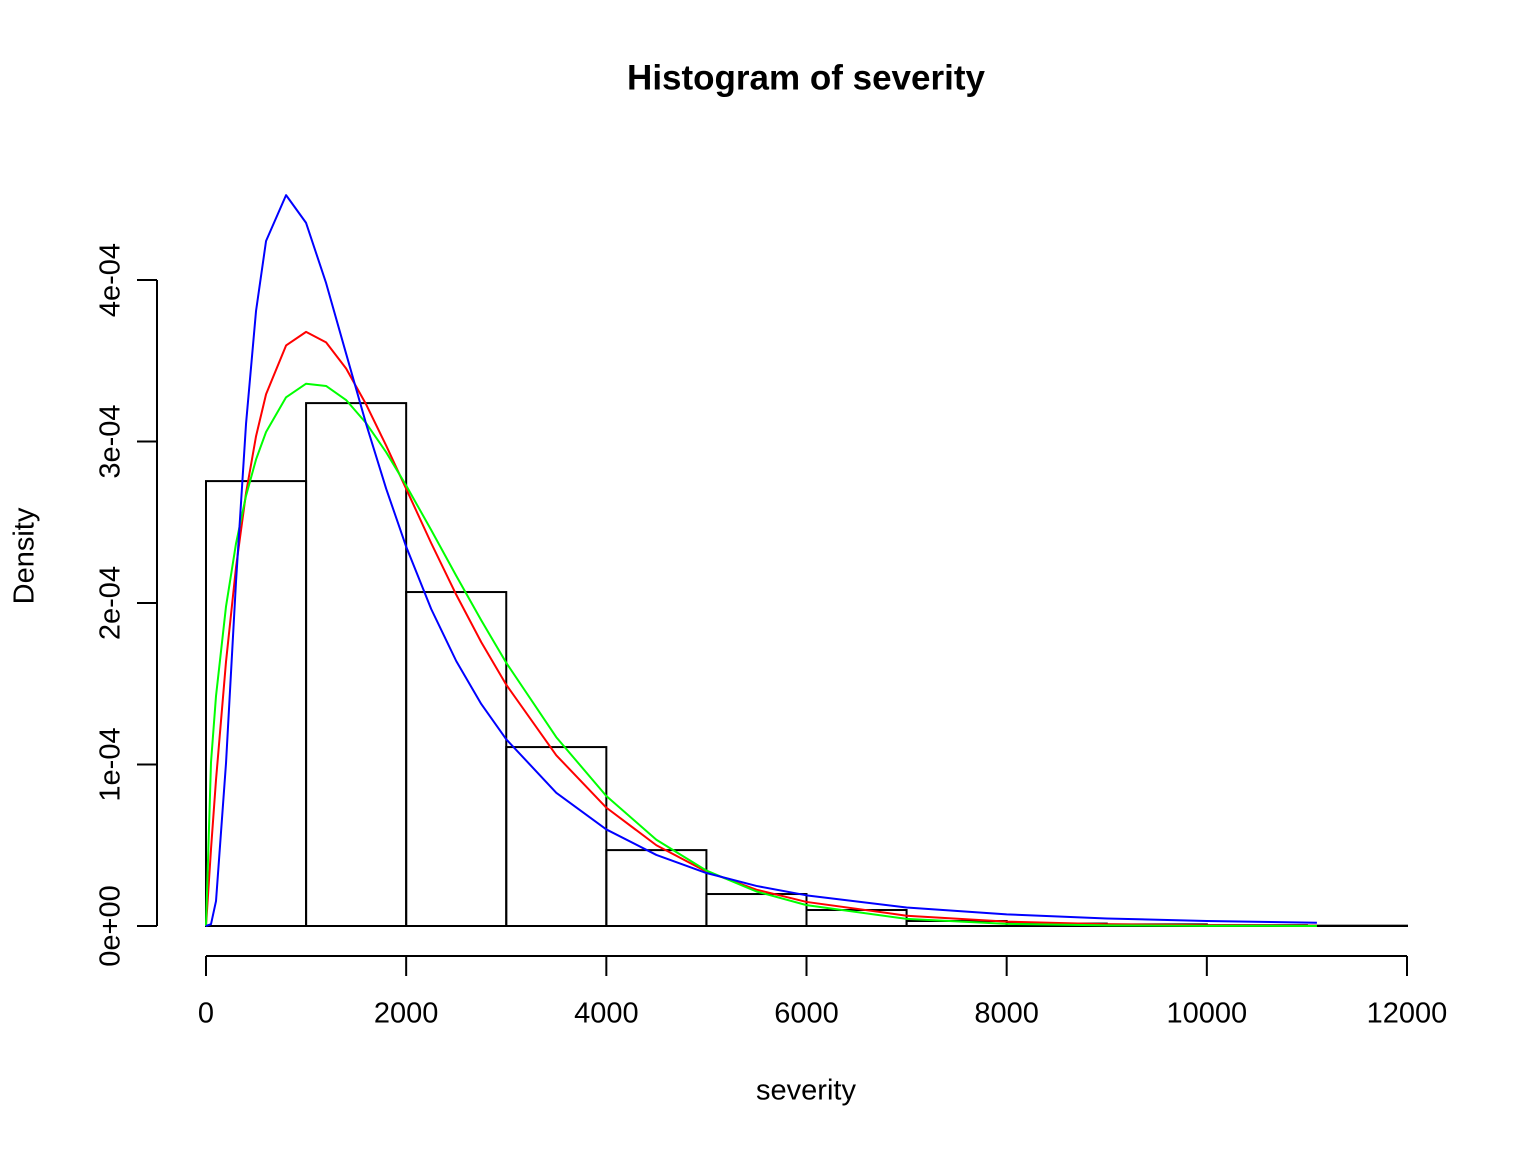  I want to click on x-tick-label: 4000, so click(606, 1014).